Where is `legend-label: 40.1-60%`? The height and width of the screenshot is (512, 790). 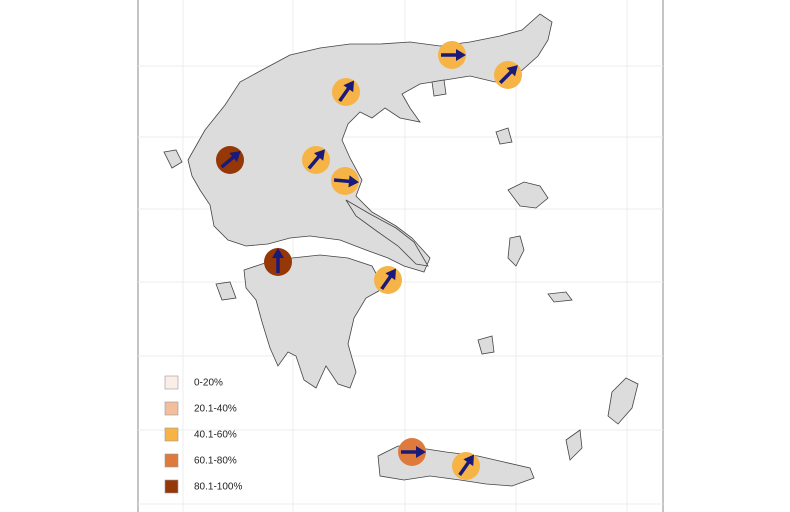 legend-label: 40.1-60% is located at coordinates (215, 435).